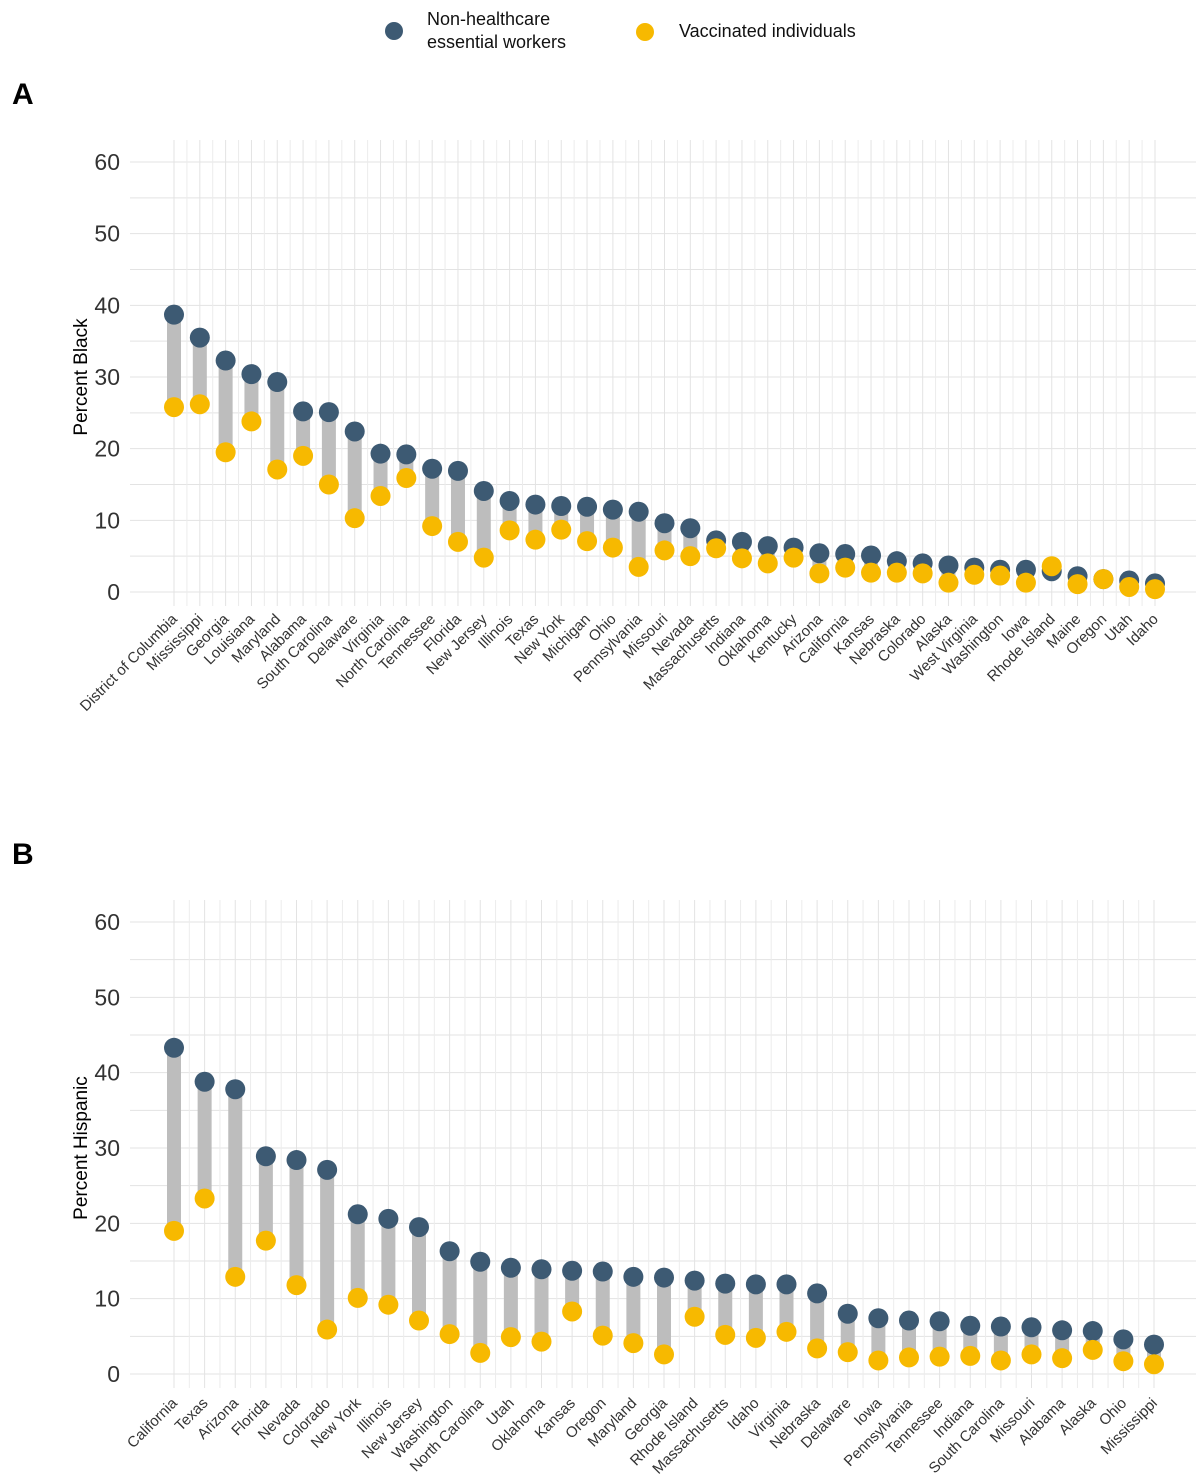 This screenshot has height=1483, width=1198. Describe the element at coordinates (1062, 1358) in the screenshot. I see `vaccinated-point-alabama` at that location.